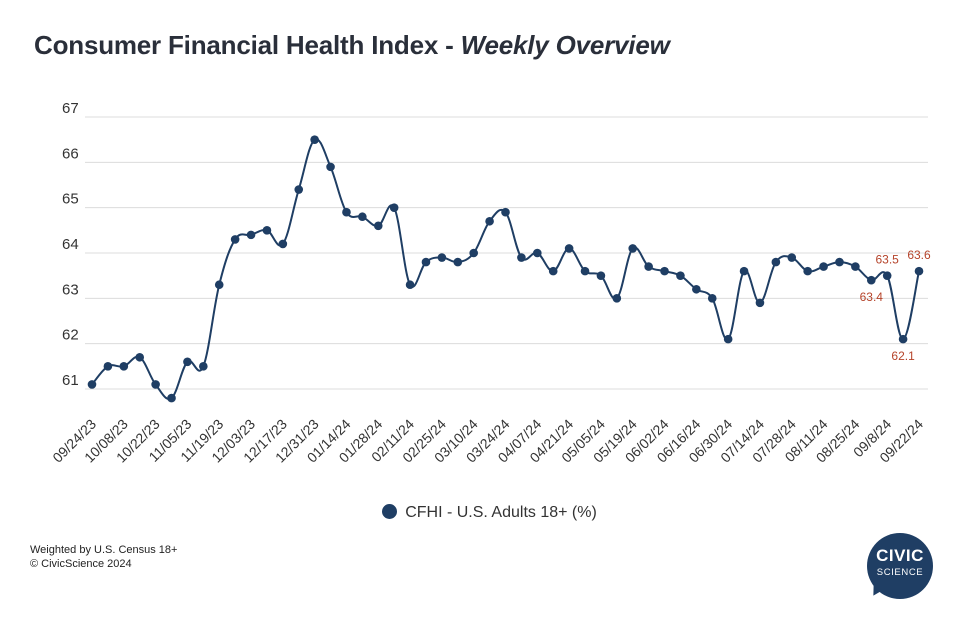  Describe the element at coordinates (70, 289) in the screenshot. I see `y-tick-label: 63` at that location.